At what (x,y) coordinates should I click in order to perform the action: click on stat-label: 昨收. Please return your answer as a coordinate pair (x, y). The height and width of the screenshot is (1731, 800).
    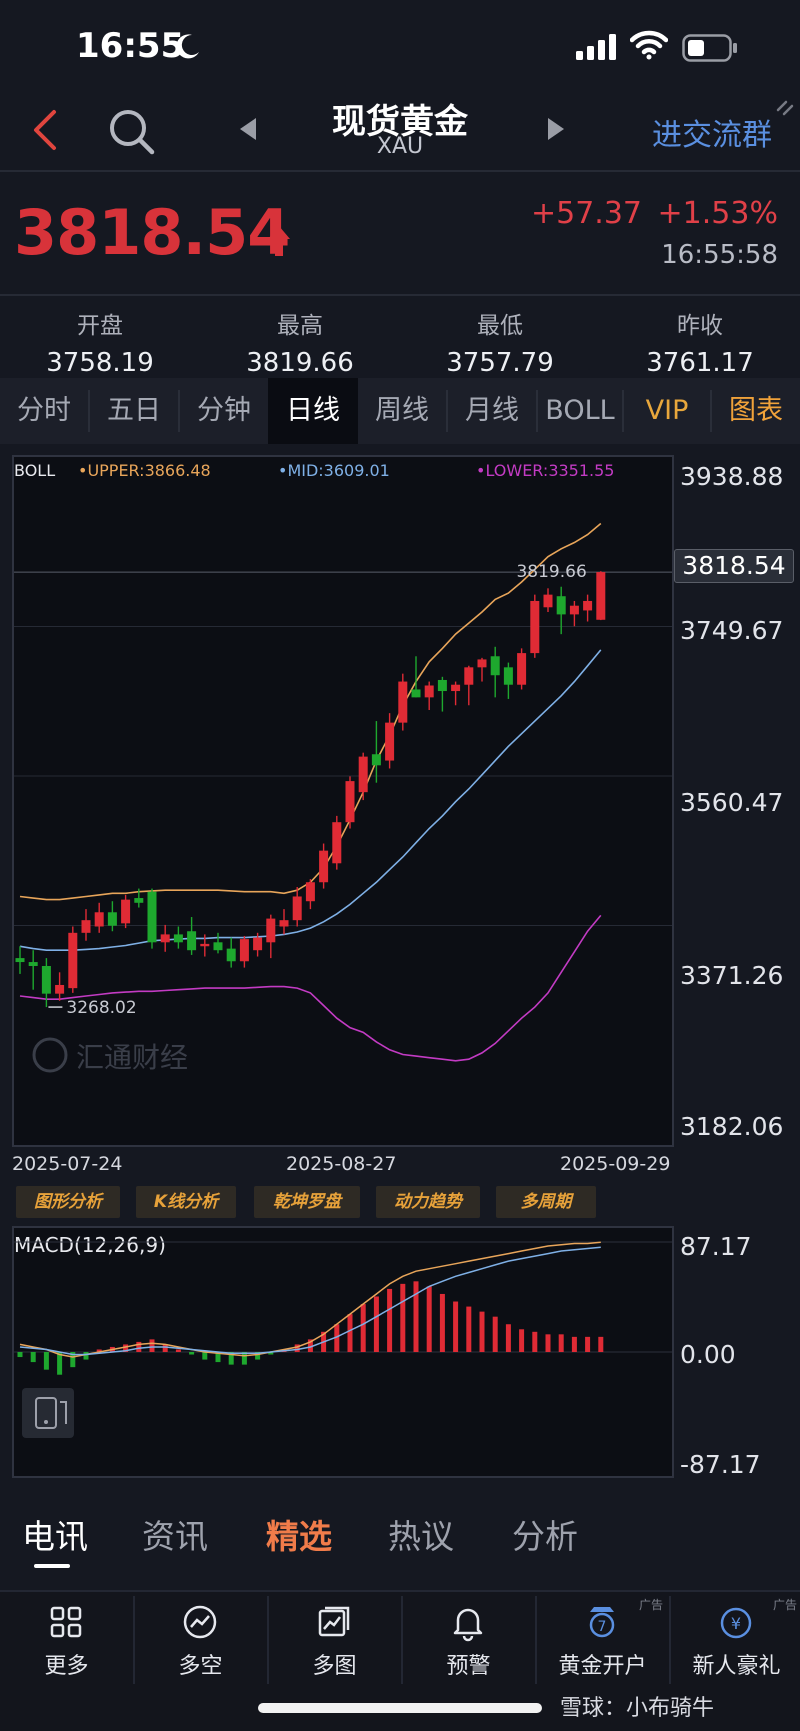
    Looking at the image, I should click on (700, 326).